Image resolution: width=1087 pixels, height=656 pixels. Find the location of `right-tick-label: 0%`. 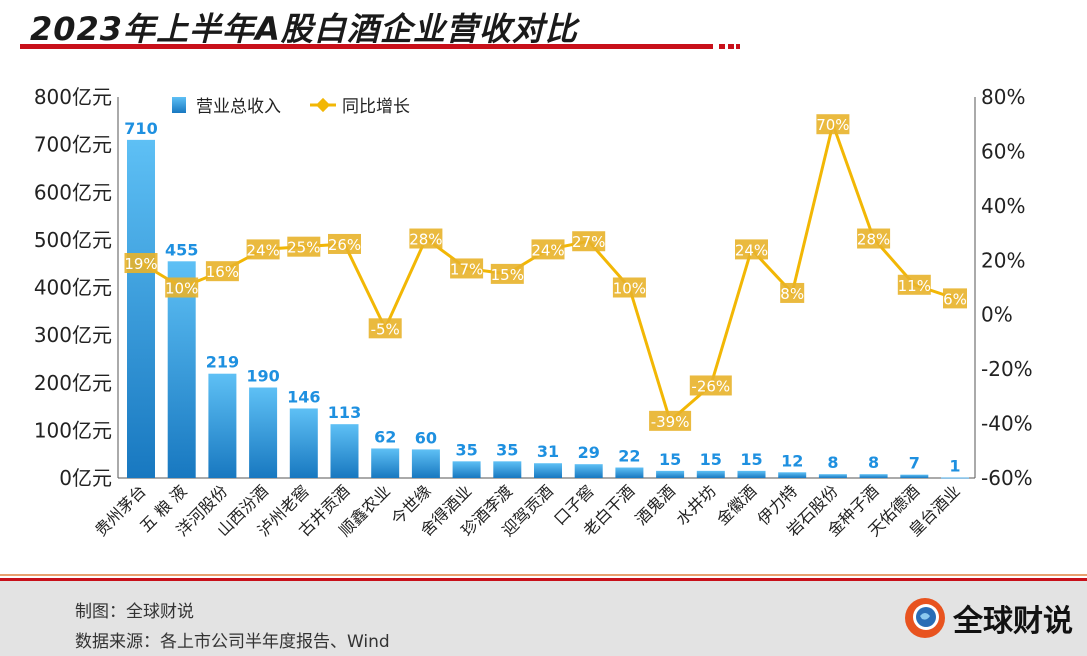

right-tick-label: 0% is located at coordinates (997, 315).